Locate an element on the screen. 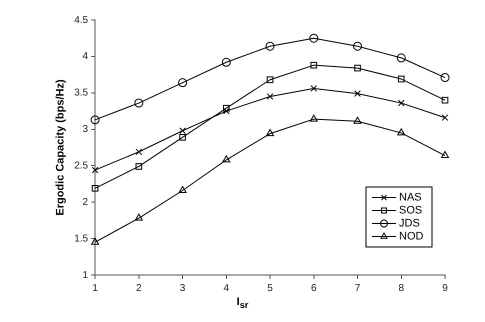 Image resolution: width=485 pixels, height=322 pixels. x-tick-label: 8 is located at coordinates (401, 288).